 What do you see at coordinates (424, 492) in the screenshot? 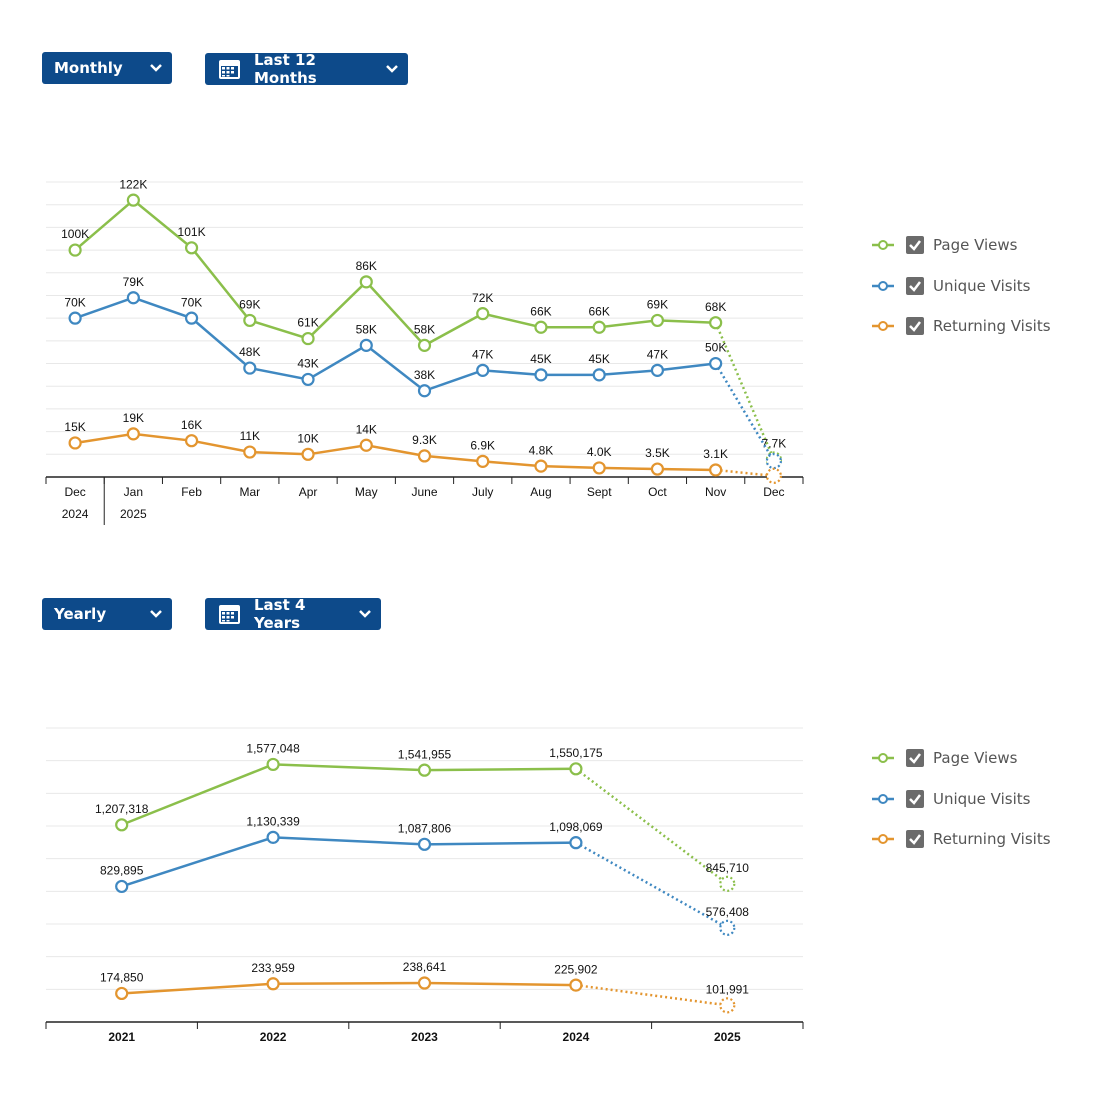
I see `x-tick-label: June` at bounding box center [424, 492].